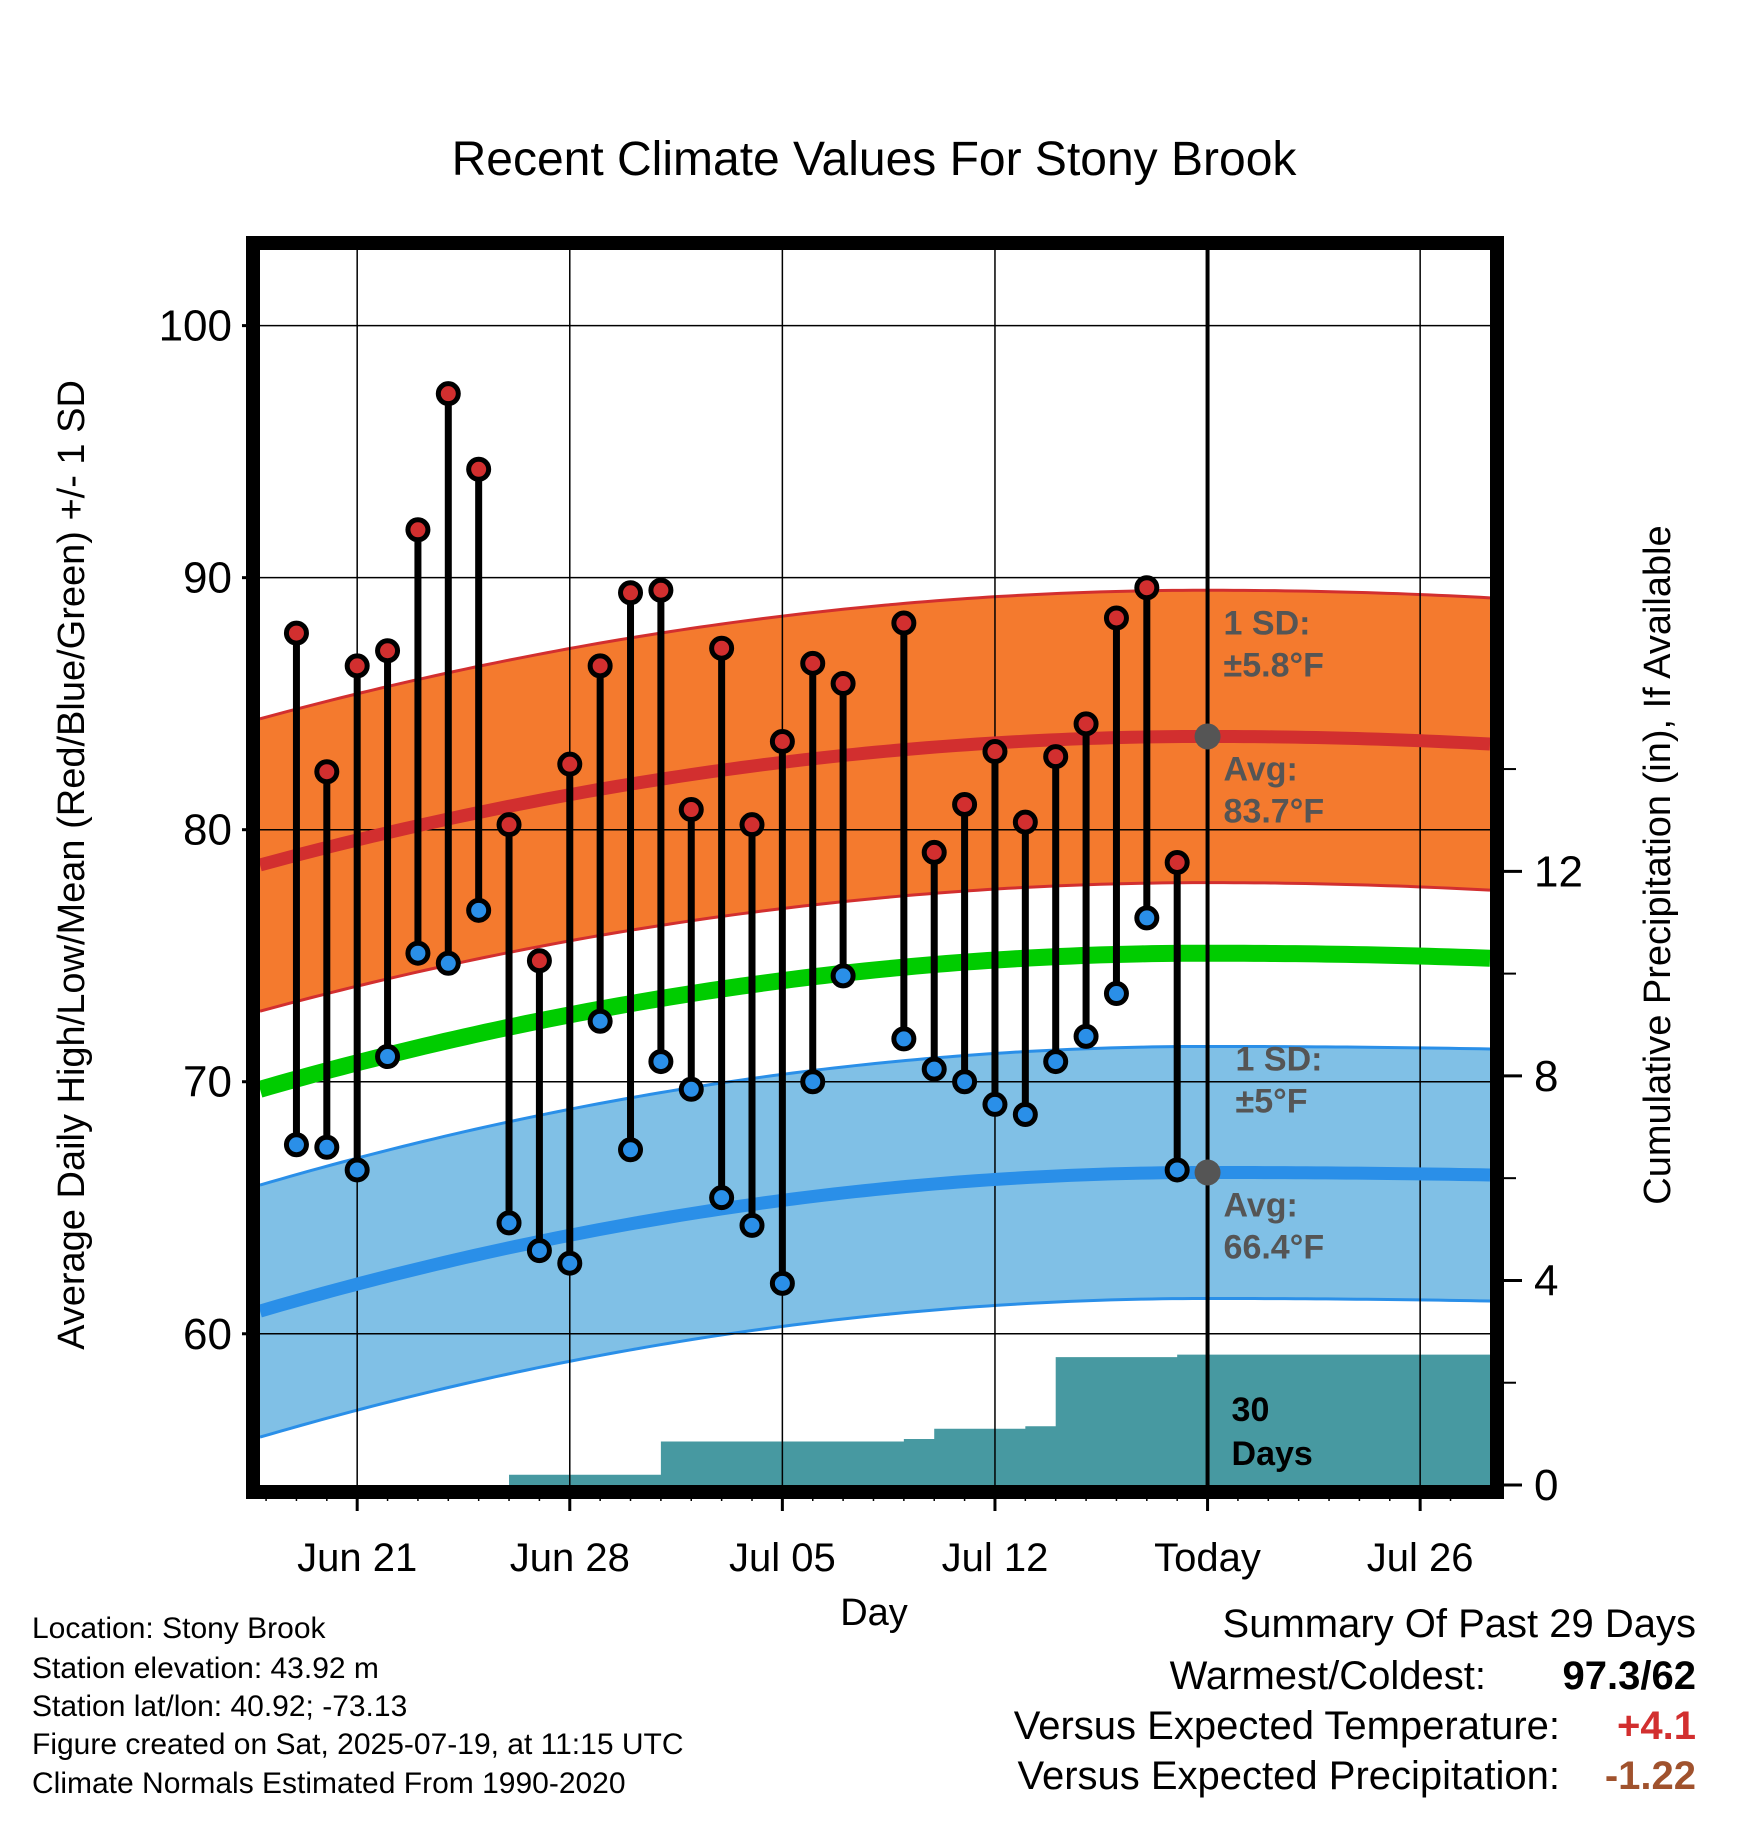 This screenshot has width=1748, height=1828. Describe the element at coordinates (207, 1334) in the screenshot. I see `y-tick-label: 60` at that location.